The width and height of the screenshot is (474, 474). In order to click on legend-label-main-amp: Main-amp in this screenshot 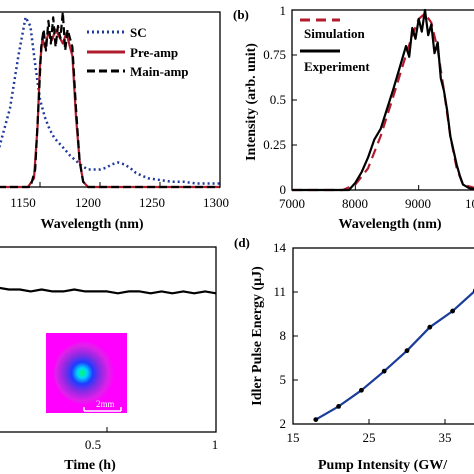, I will do `click(159, 71)`.